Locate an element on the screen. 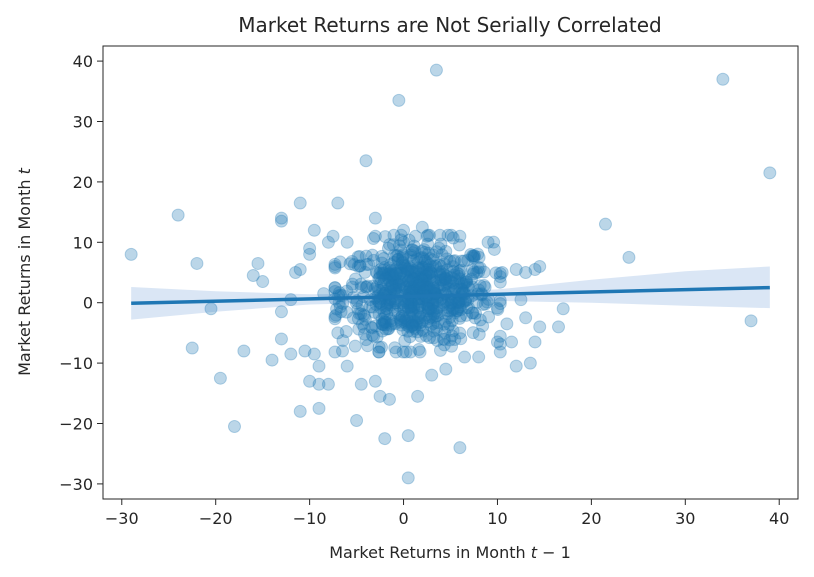 The width and height of the screenshot is (814, 577). regression-line-layer is located at coordinates (450, 295).